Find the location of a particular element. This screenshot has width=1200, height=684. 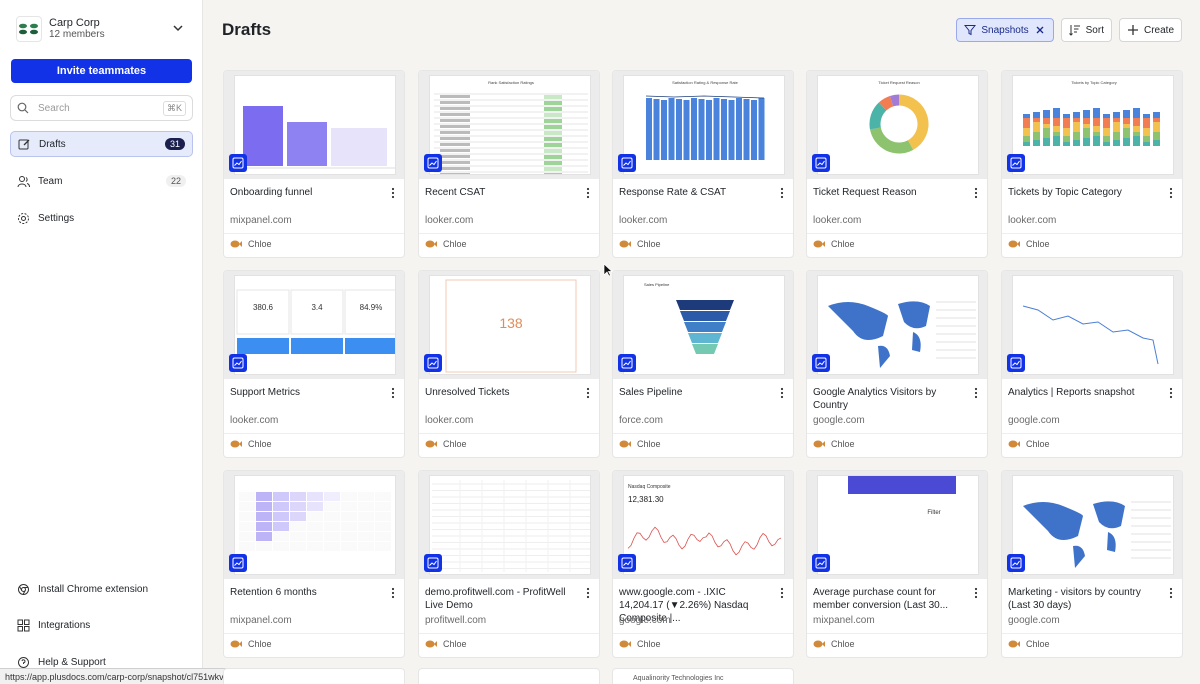

sidebar-item-team: Team 22 is located at coordinates (101, 181).